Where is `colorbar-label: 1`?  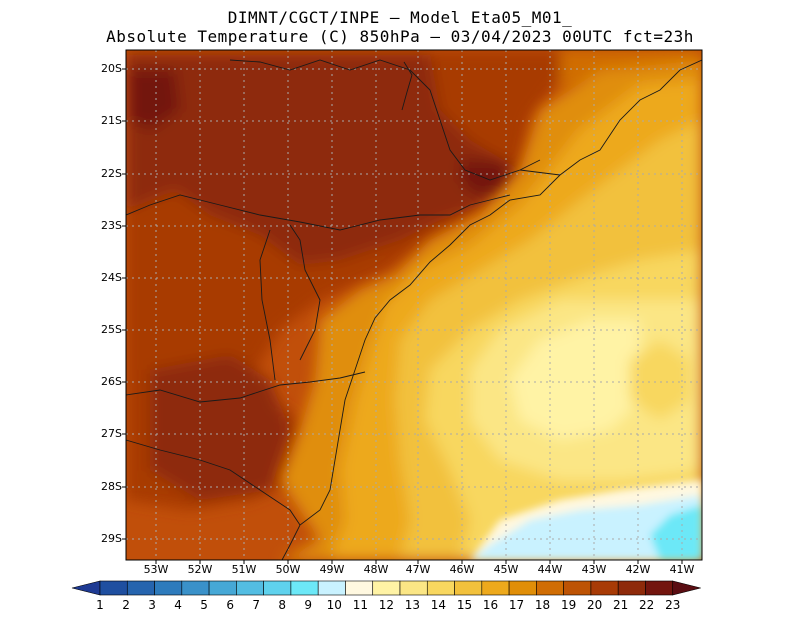
colorbar-label: 1 is located at coordinates (100, 605).